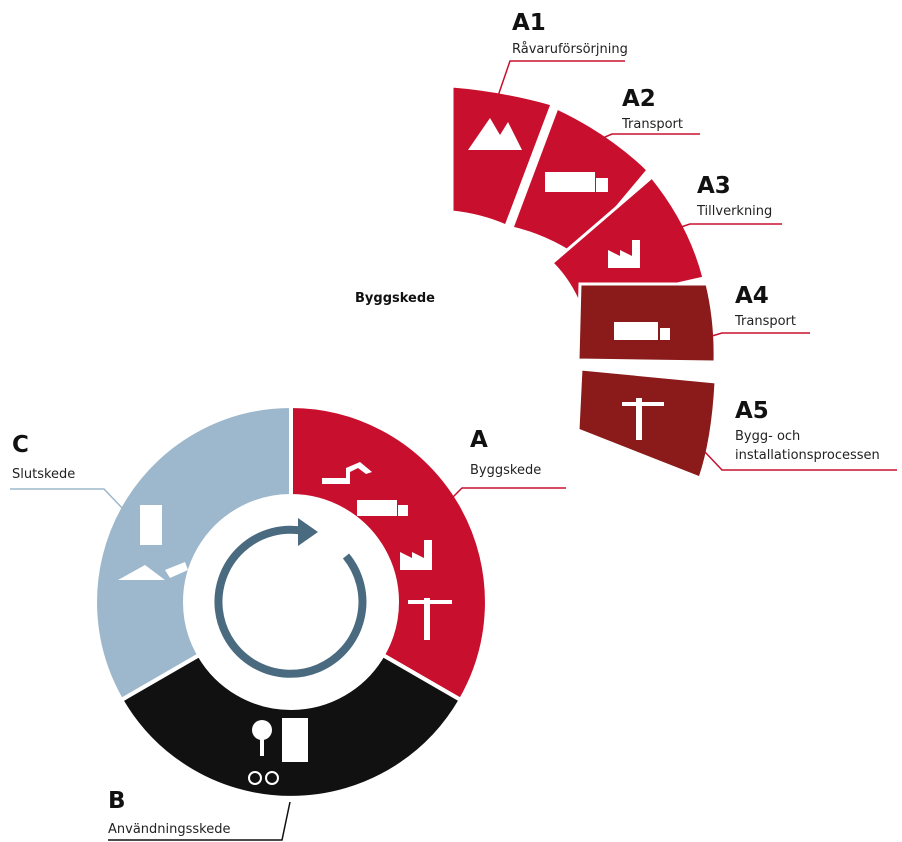 This screenshot has height=842, width=902. I want to click on icon-rubble, so click(153, 571).